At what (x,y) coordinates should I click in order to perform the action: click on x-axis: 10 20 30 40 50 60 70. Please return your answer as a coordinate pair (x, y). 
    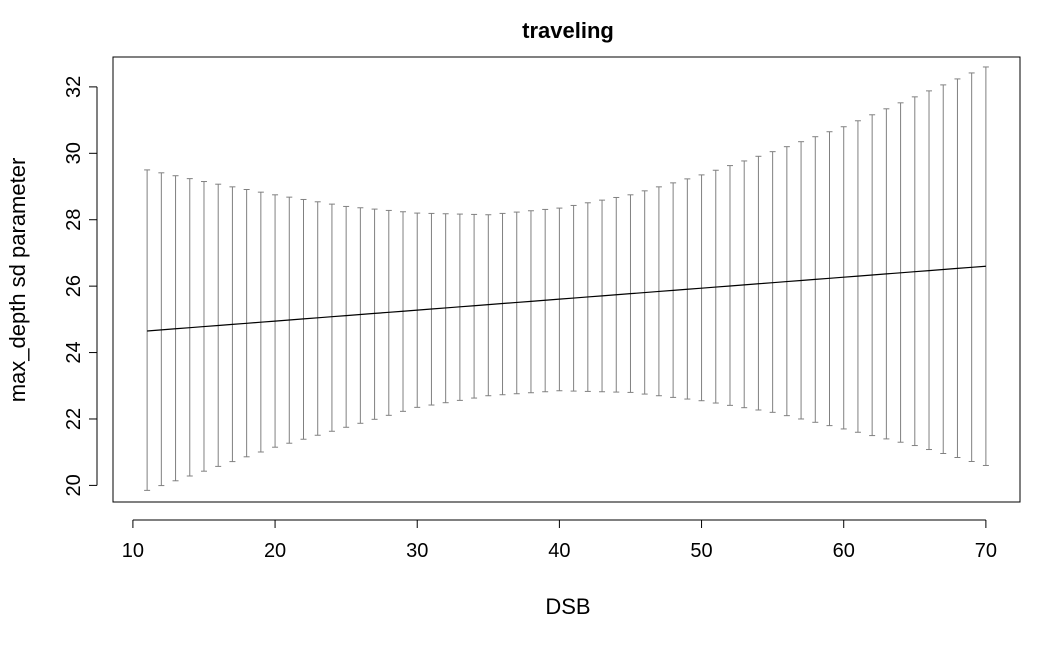
    Looking at the image, I should click on (559, 540).